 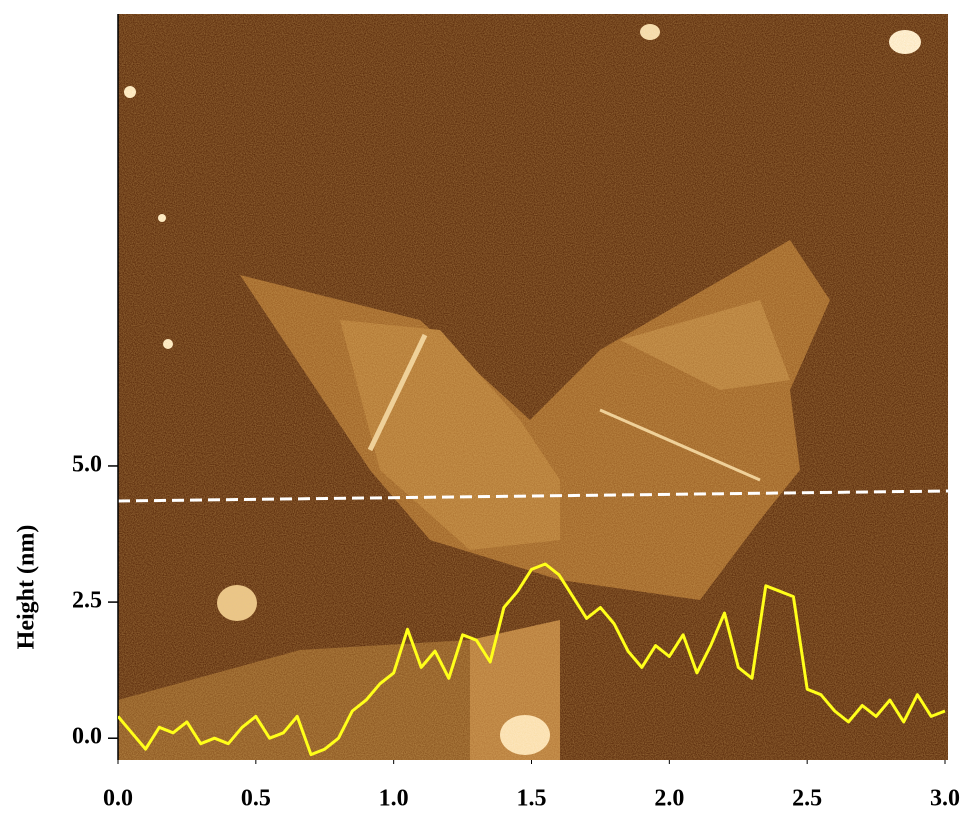 What do you see at coordinates (87, 737) in the screenshot?
I see `y-tick-label: 0.0` at bounding box center [87, 737].